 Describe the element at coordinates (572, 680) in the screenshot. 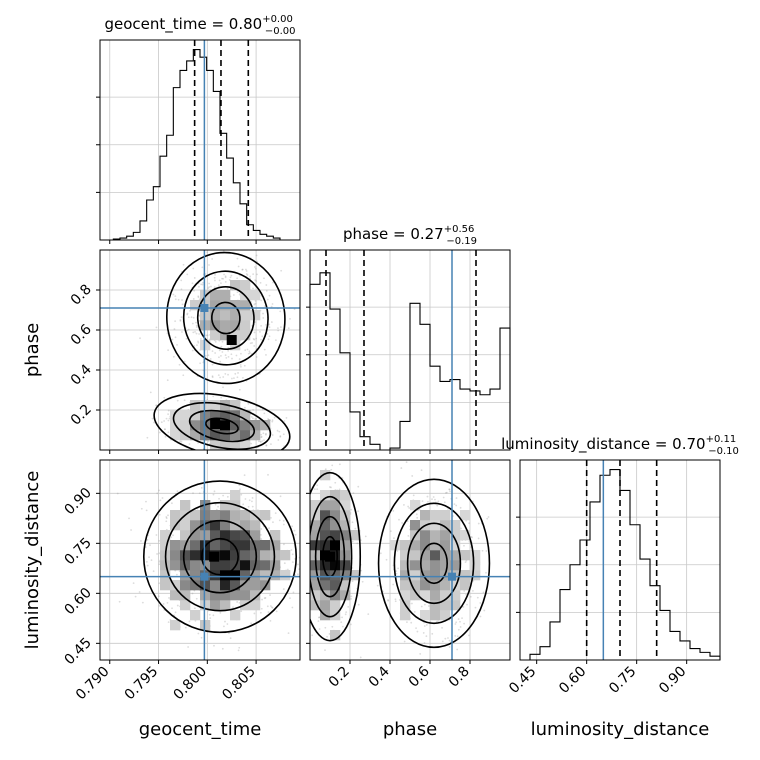

I see `x-tick-label: 0.60` at that location.